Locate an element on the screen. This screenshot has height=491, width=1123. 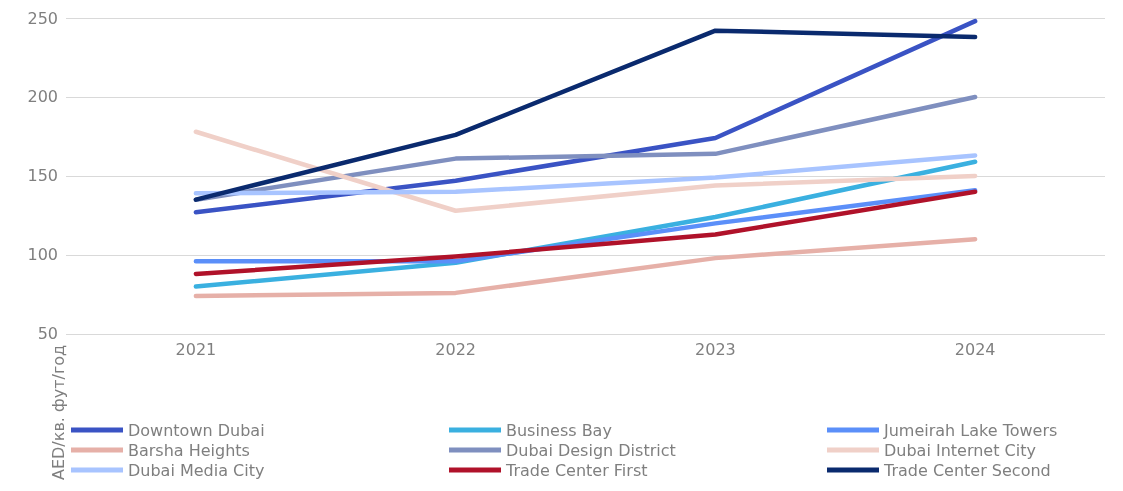
y-tick-label: 250 is located at coordinates (42, 18).